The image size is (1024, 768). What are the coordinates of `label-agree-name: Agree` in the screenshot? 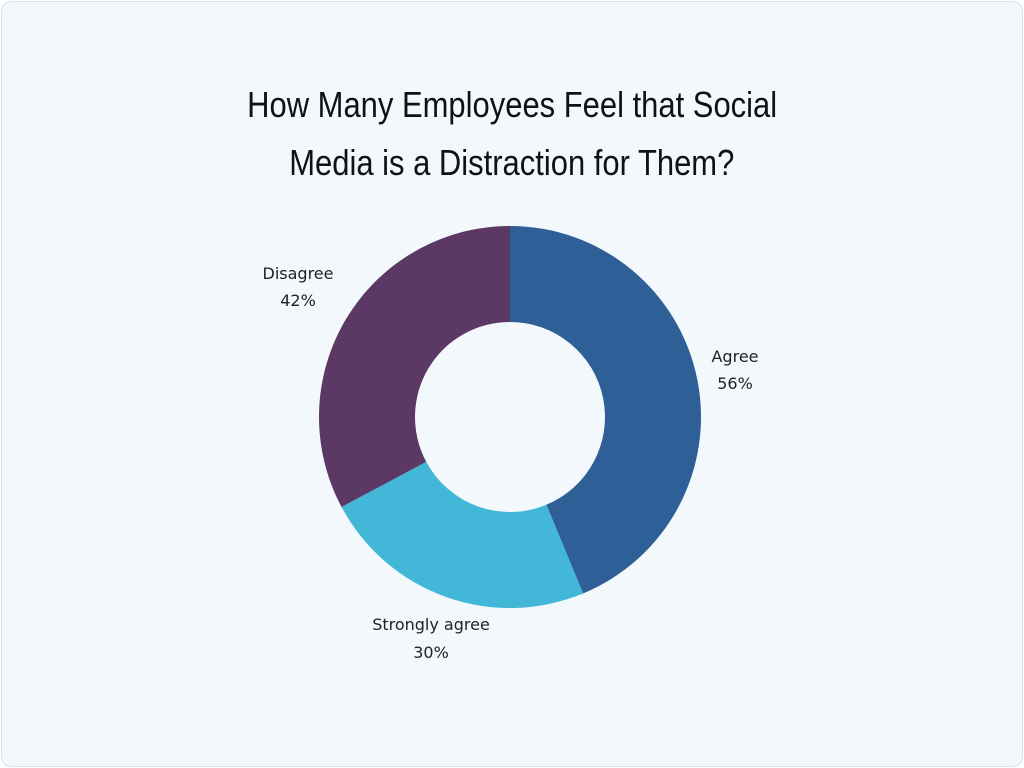 It's located at (734, 356).